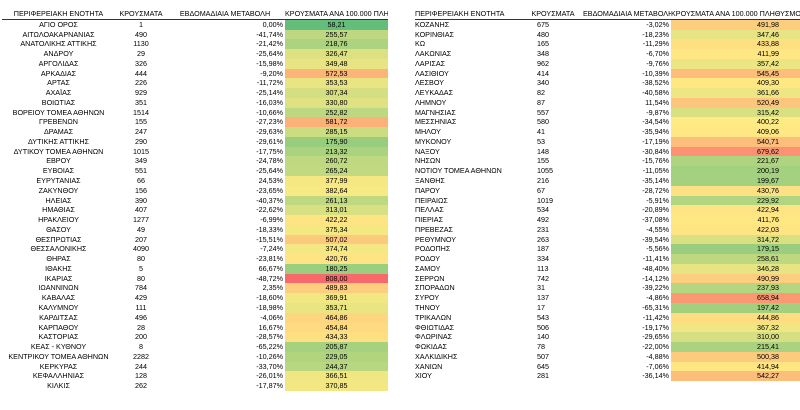  I want to click on rate-cell: 261,13, so click(336, 200).